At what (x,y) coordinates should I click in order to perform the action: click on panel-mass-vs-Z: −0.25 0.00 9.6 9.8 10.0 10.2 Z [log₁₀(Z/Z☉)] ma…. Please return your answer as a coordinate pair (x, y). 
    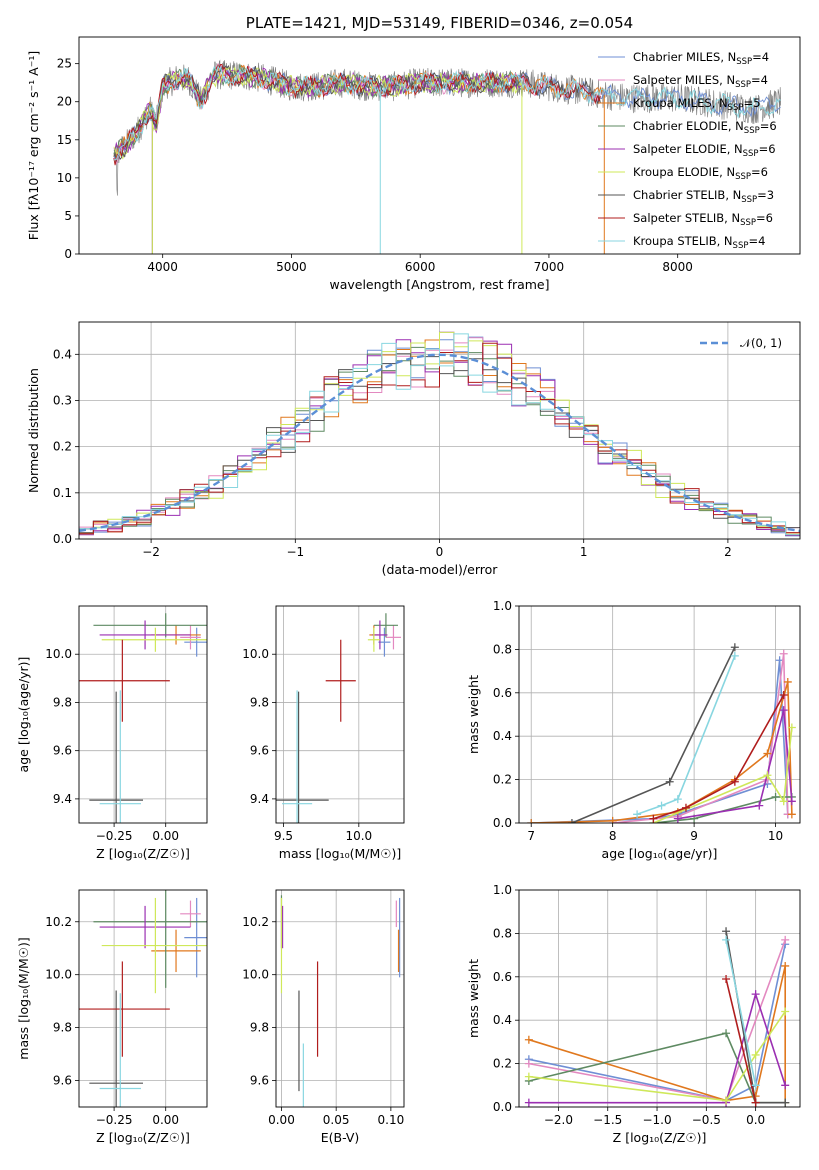
    Looking at the image, I should click on (112, 1017).